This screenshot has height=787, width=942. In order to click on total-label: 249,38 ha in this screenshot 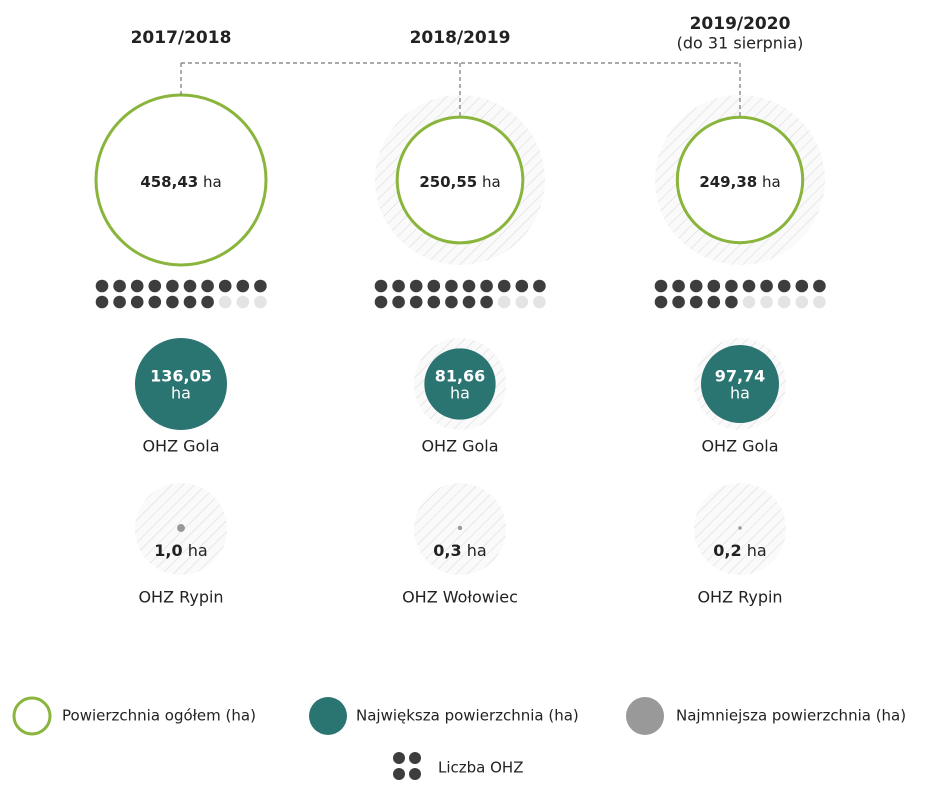, I will do `click(739, 182)`.